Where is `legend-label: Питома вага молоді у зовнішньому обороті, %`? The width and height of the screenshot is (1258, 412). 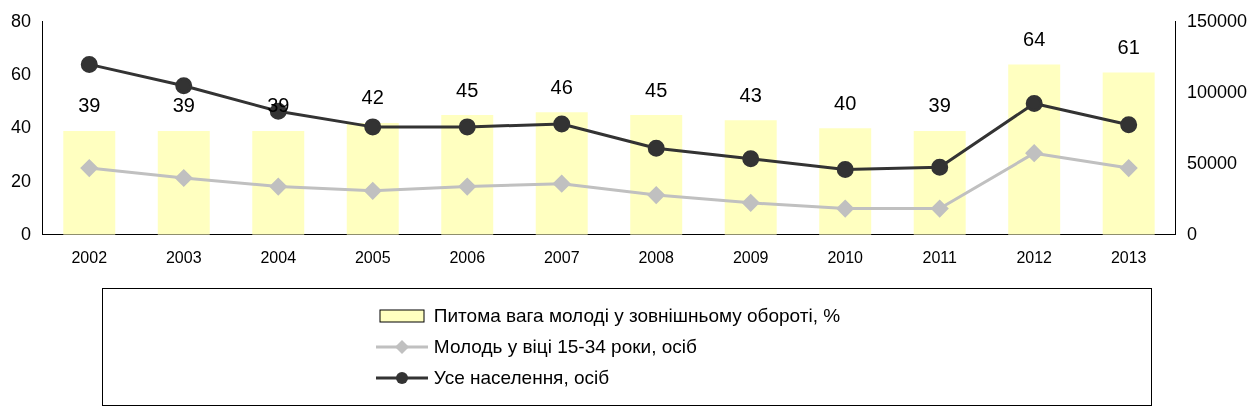 legend-label: Питома вага молоді у зовнішньому обороті, % is located at coordinates (637, 316).